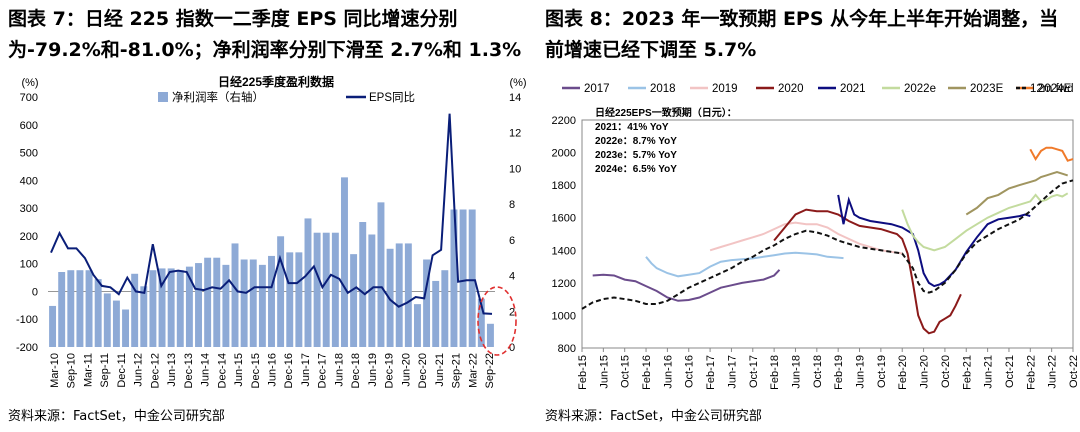 The height and width of the screenshot is (432, 1080). I want to click on x-tick: Mar-11, so click(88, 370).